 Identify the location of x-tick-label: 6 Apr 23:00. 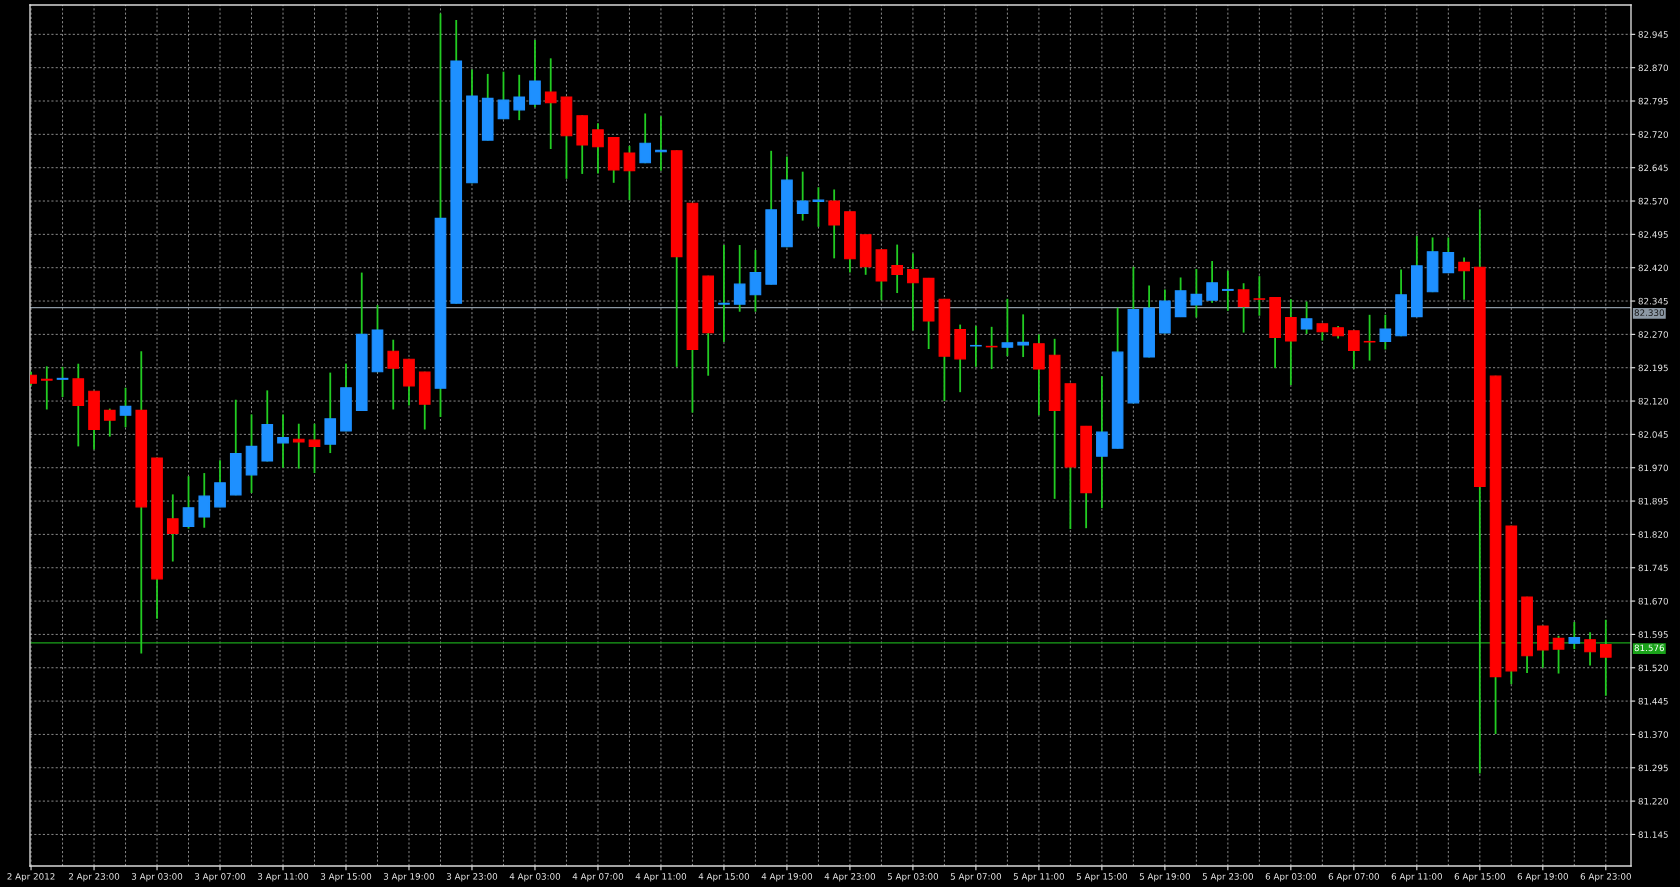
(1605, 877).